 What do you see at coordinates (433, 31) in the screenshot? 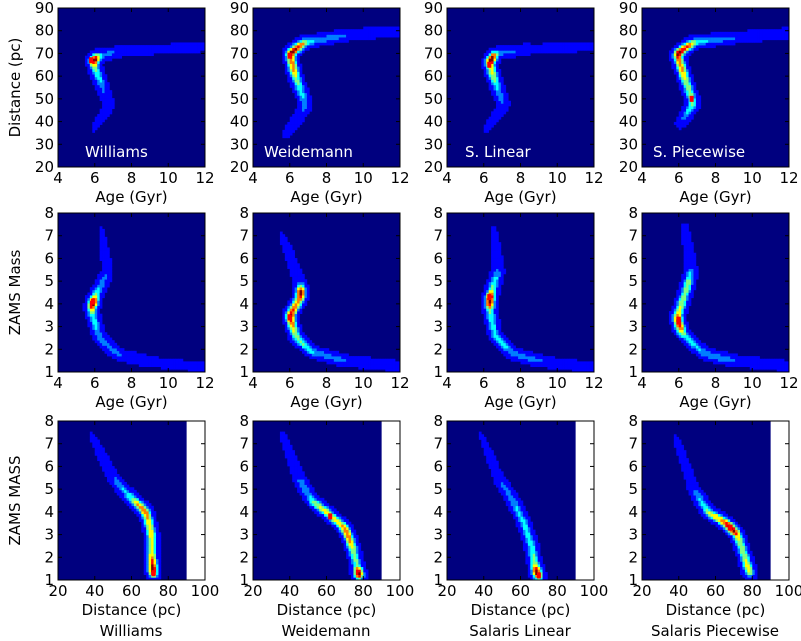
I see `y-tick-label: 80` at bounding box center [433, 31].